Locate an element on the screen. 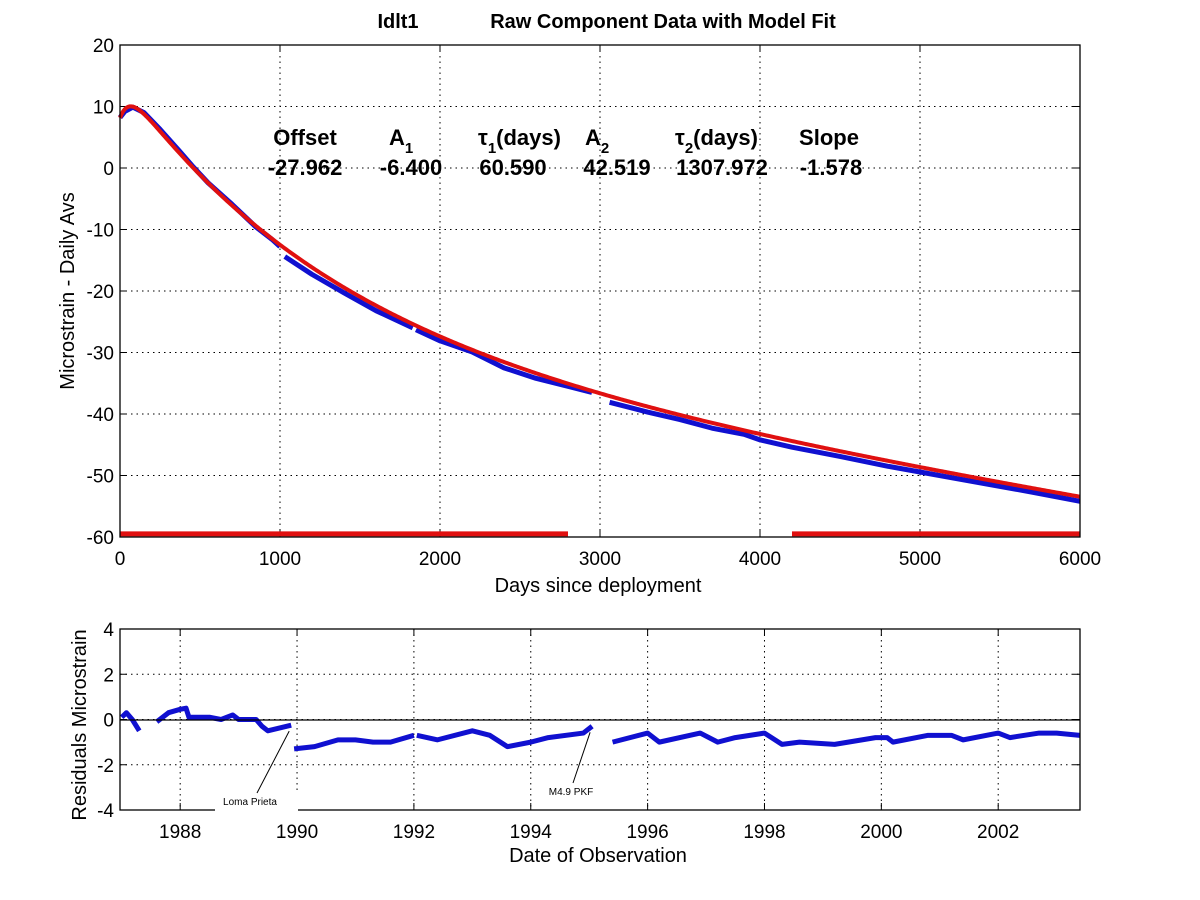  x-tick-label: 0 is located at coordinates (120, 559).